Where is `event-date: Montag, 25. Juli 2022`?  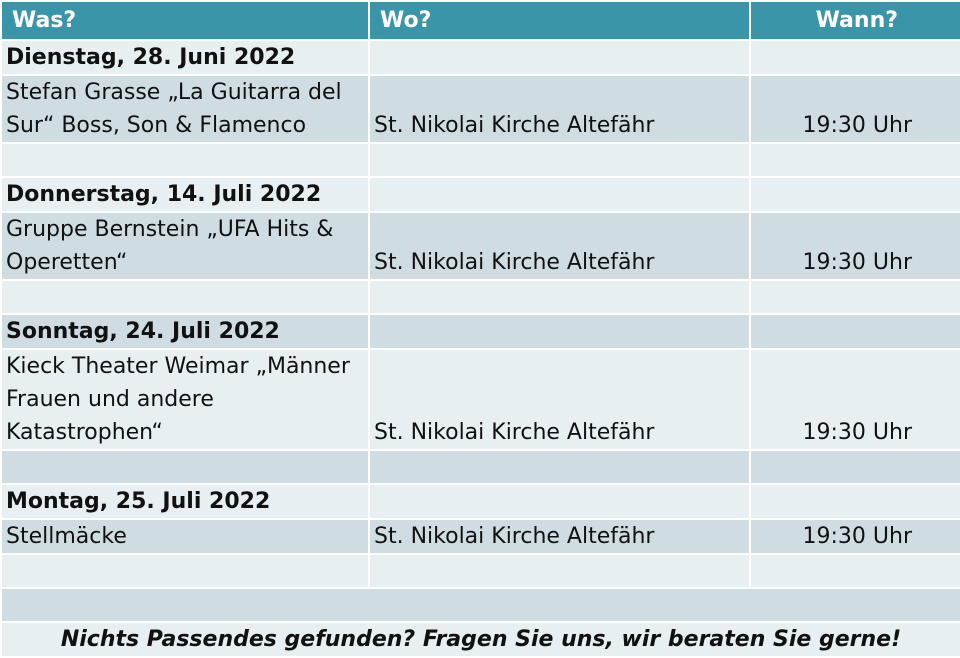 event-date: Montag, 25. Juli 2022 is located at coordinates (185, 501).